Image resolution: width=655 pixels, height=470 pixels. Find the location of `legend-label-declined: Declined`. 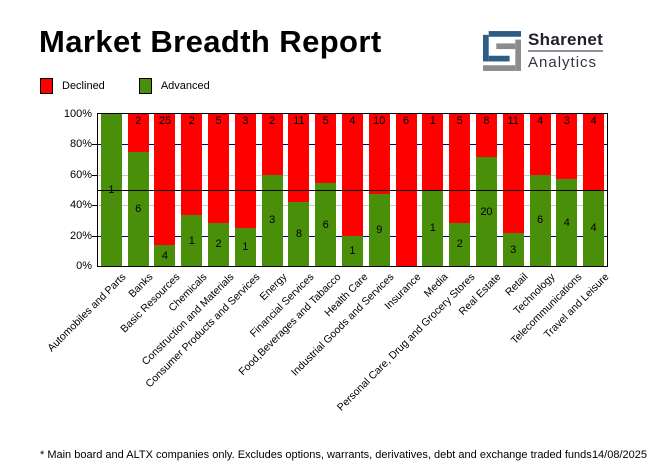

legend-label-declined: Declined is located at coordinates (83, 86).